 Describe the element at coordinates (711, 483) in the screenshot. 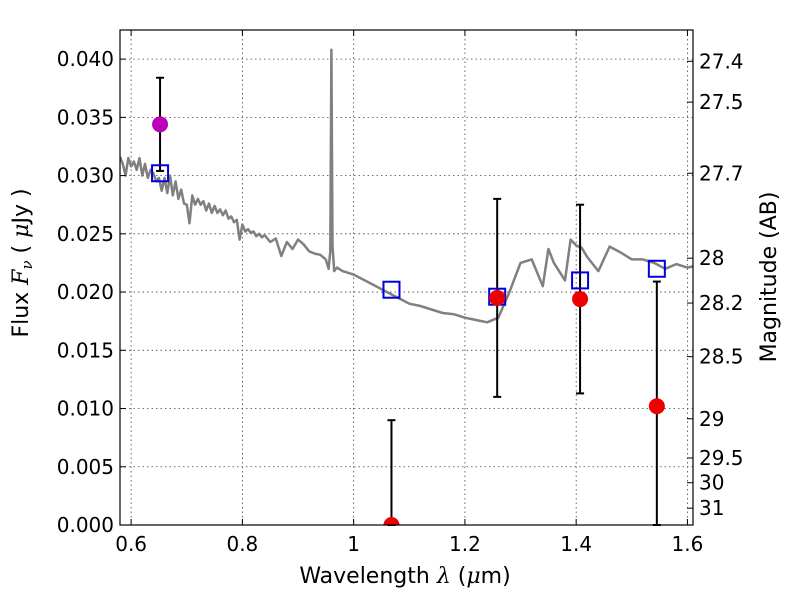

I see `magnitude-tick-label: 30` at that location.